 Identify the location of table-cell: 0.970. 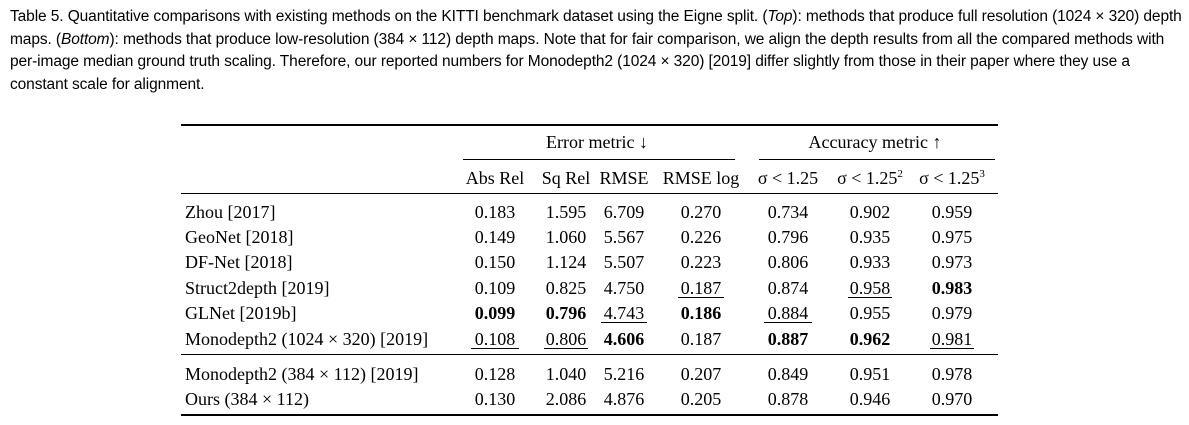
(952, 399).